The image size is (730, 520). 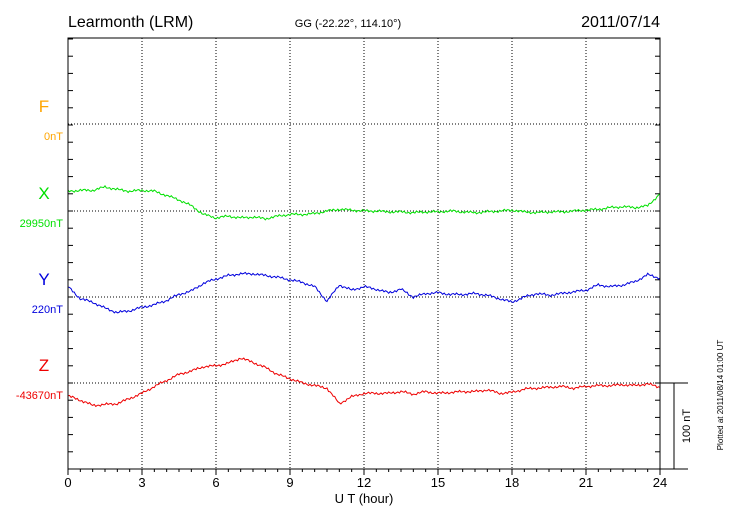 I want to click on scale-label: 100 nT, so click(x=687, y=426).